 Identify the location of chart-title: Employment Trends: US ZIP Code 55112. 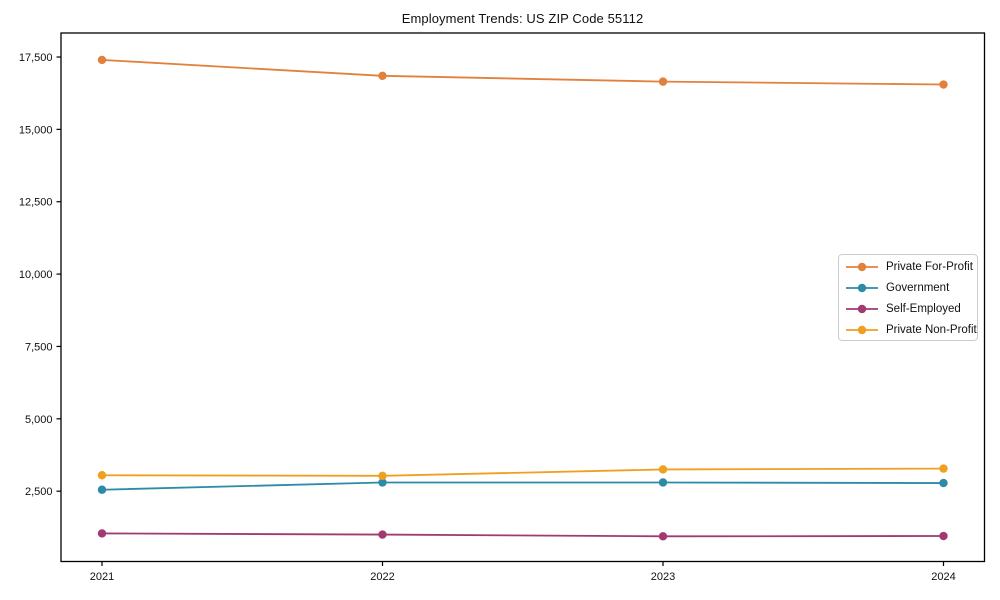
(522, 18).